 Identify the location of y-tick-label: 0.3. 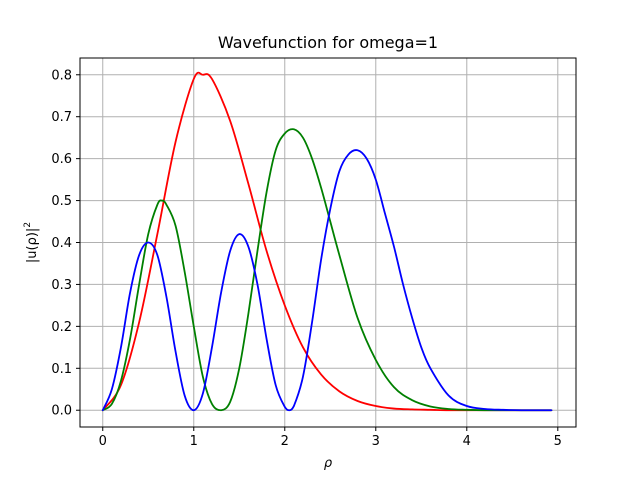
(61, 285).